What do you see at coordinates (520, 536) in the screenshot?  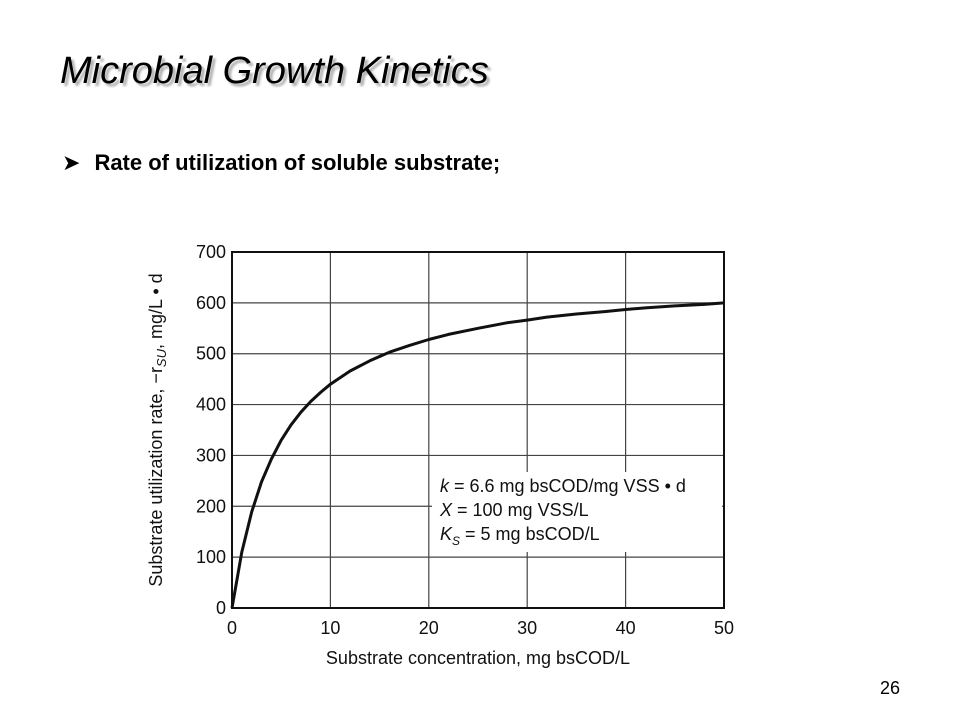 I see `parameter-annotation: KS = 5 mg bsCOD/L` at bounding box center [520, 536].